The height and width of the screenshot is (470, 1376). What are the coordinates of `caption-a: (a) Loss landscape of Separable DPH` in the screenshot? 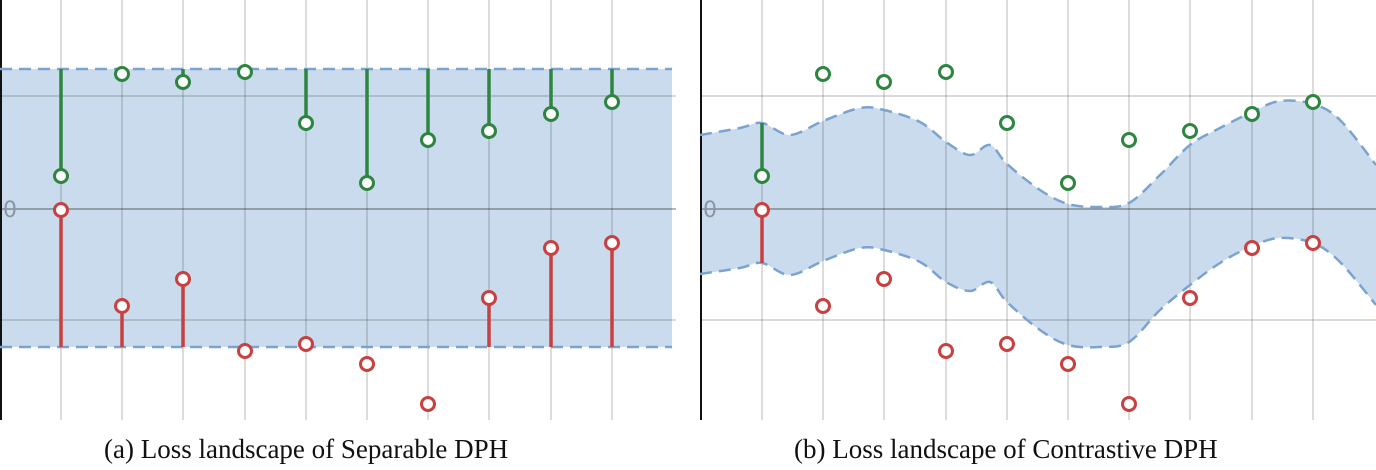 It's located at (306, 449).